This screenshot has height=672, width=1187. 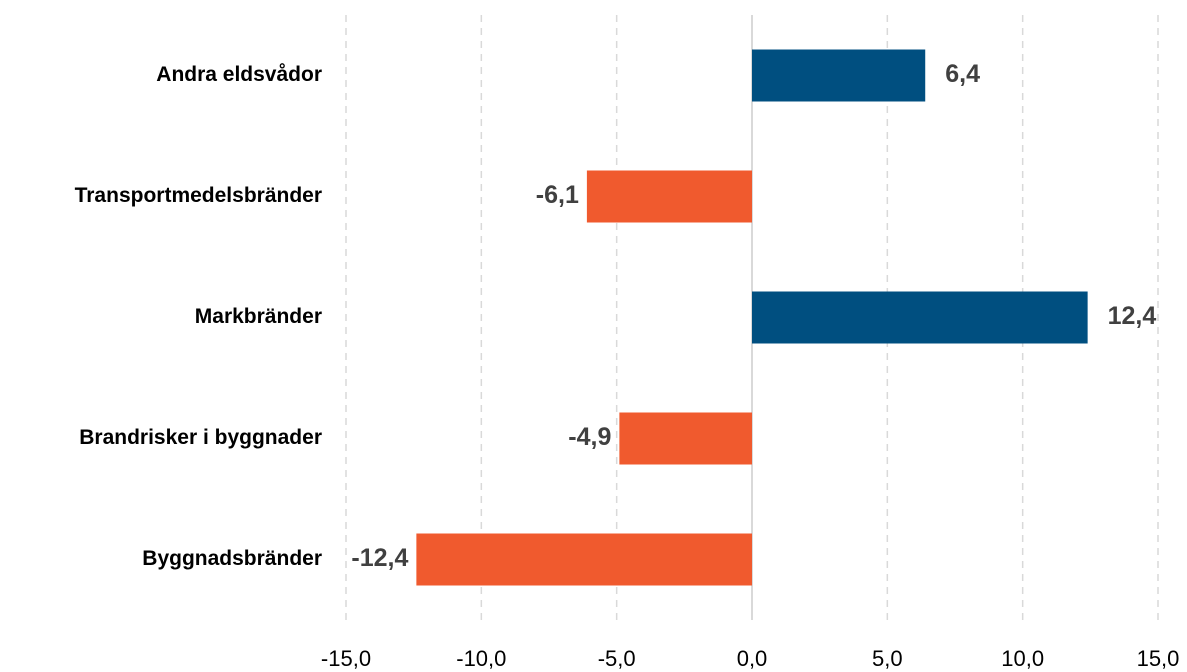 I want to click on x-tick-label: 15,0, so click(x=1158, y=658).